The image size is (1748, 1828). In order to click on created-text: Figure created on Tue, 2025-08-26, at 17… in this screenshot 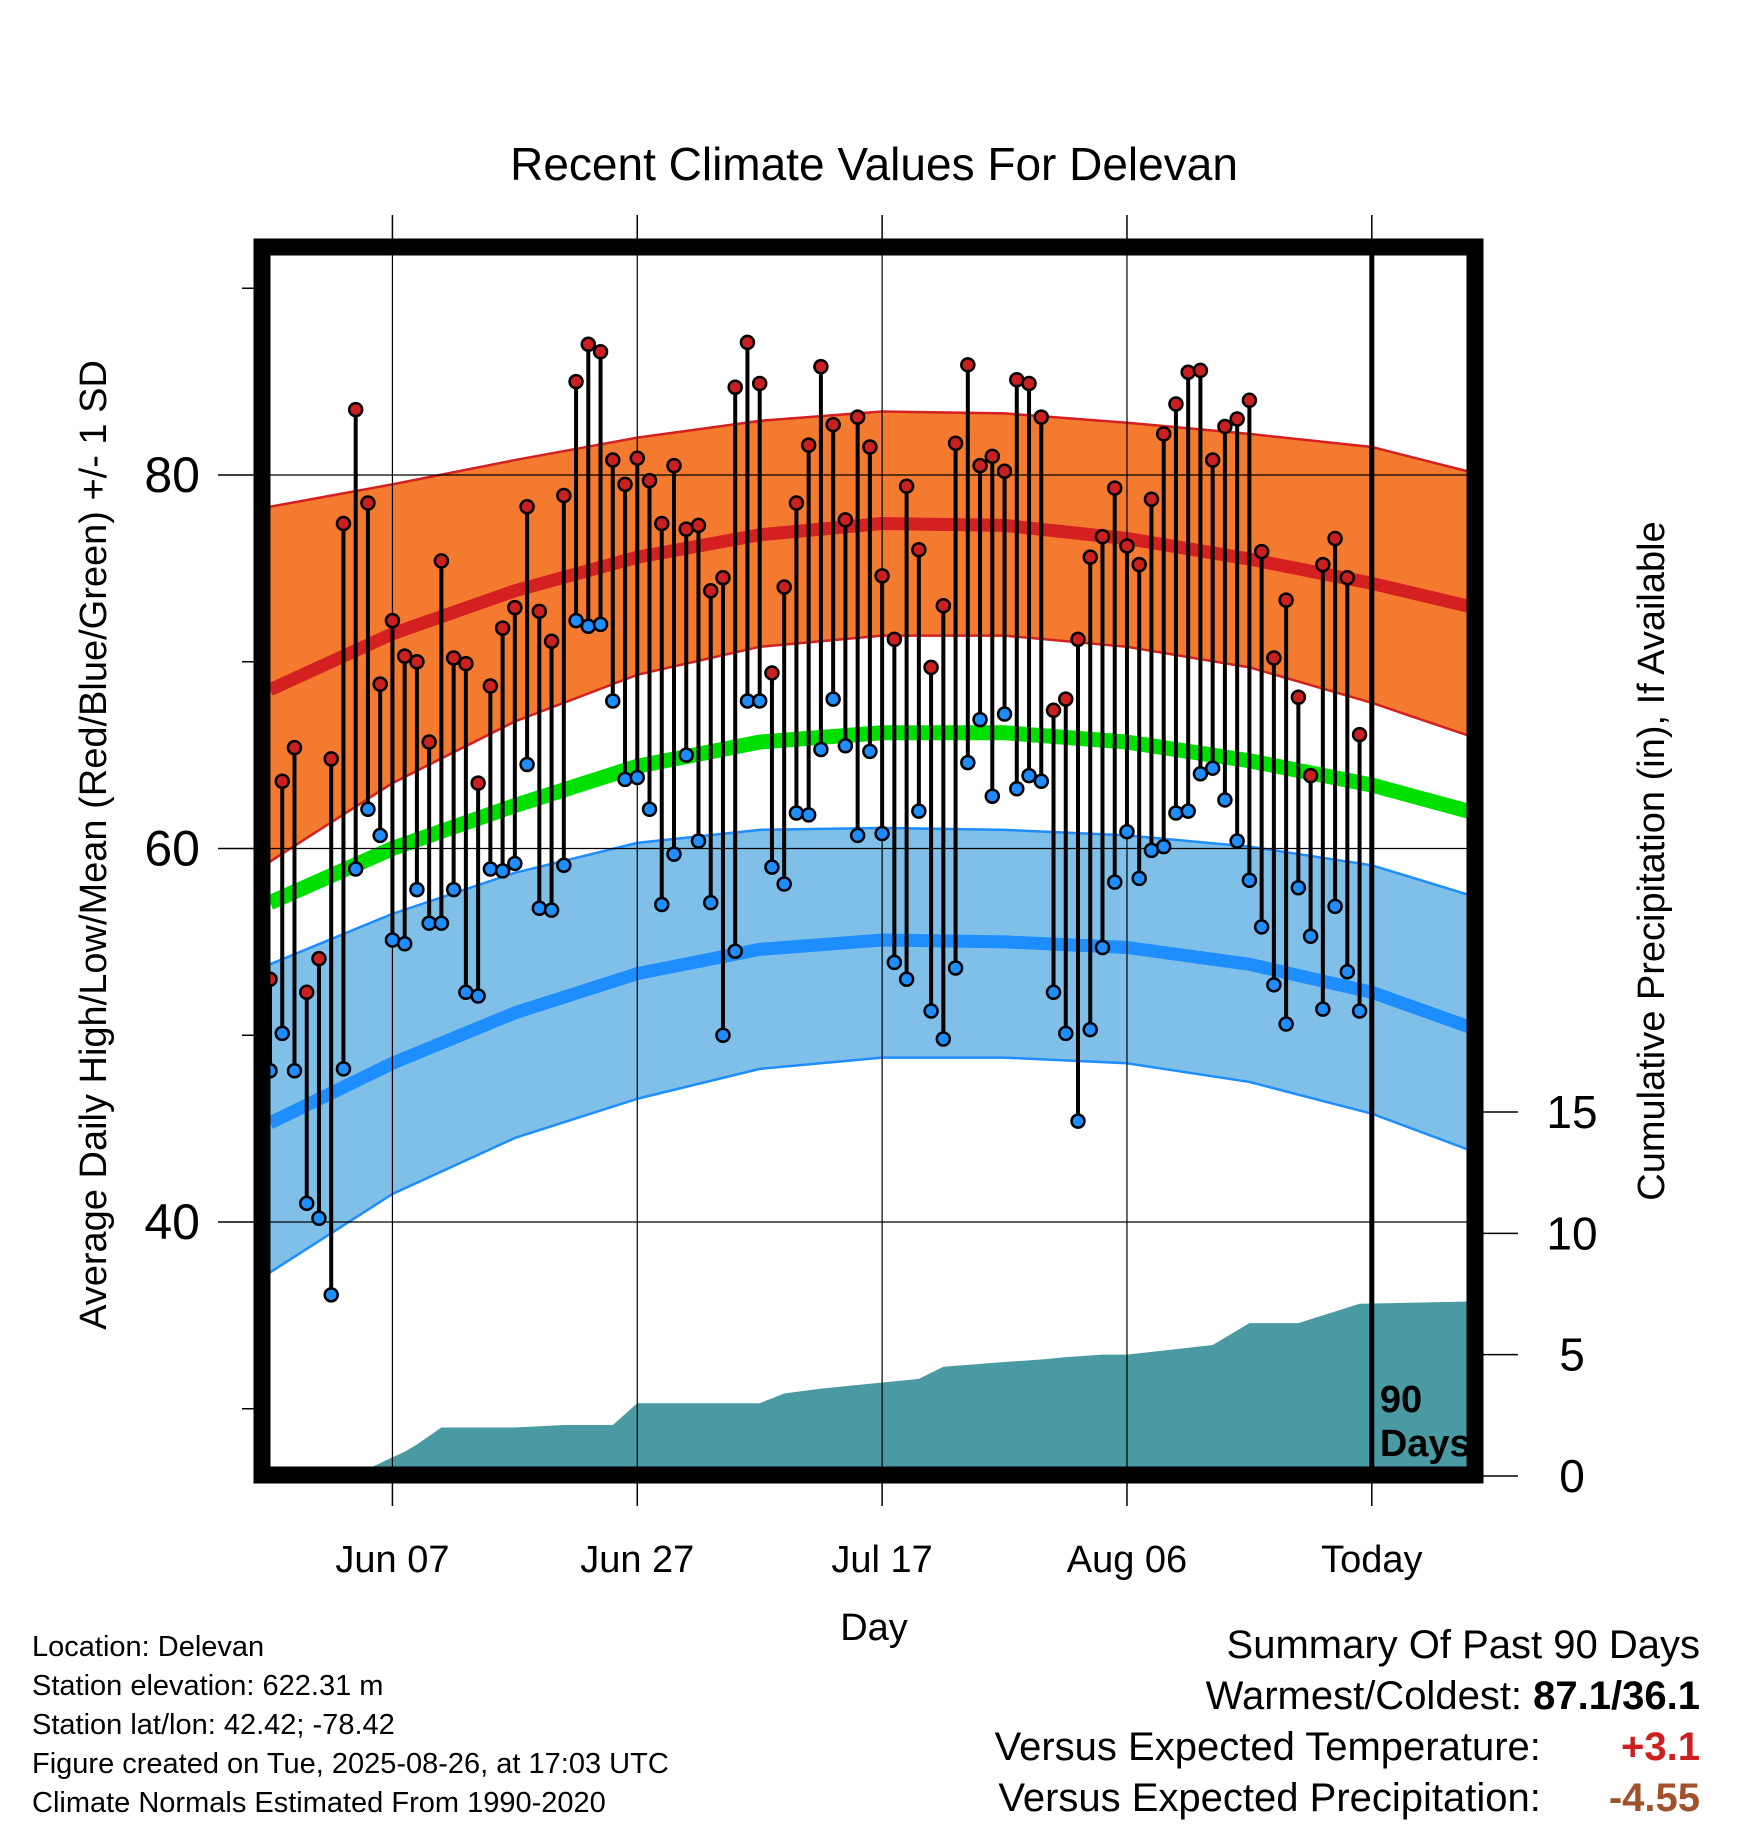, I will do `click(350, 1764)`.